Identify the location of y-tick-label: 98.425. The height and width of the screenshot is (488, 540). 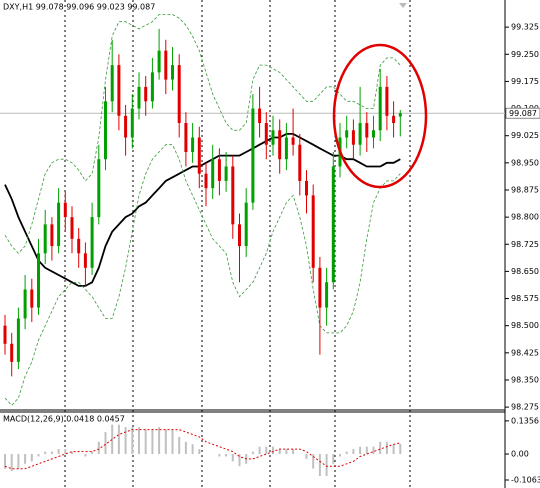
(525, 352).